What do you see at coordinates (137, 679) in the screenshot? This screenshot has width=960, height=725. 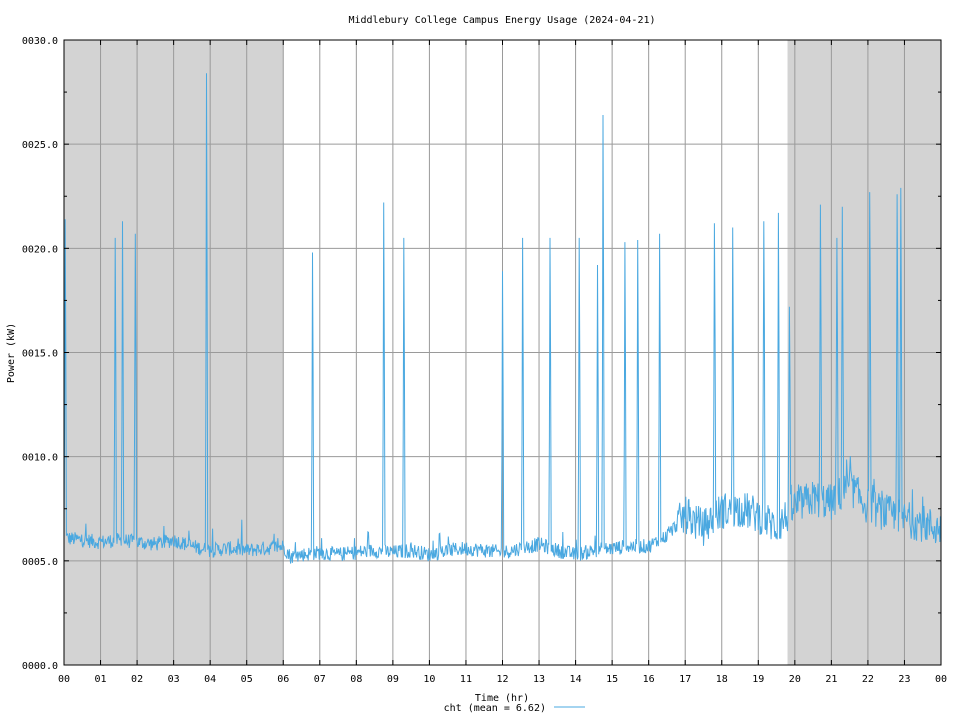 I see `x-tick-label: 02` at bounding box center [137, 679].